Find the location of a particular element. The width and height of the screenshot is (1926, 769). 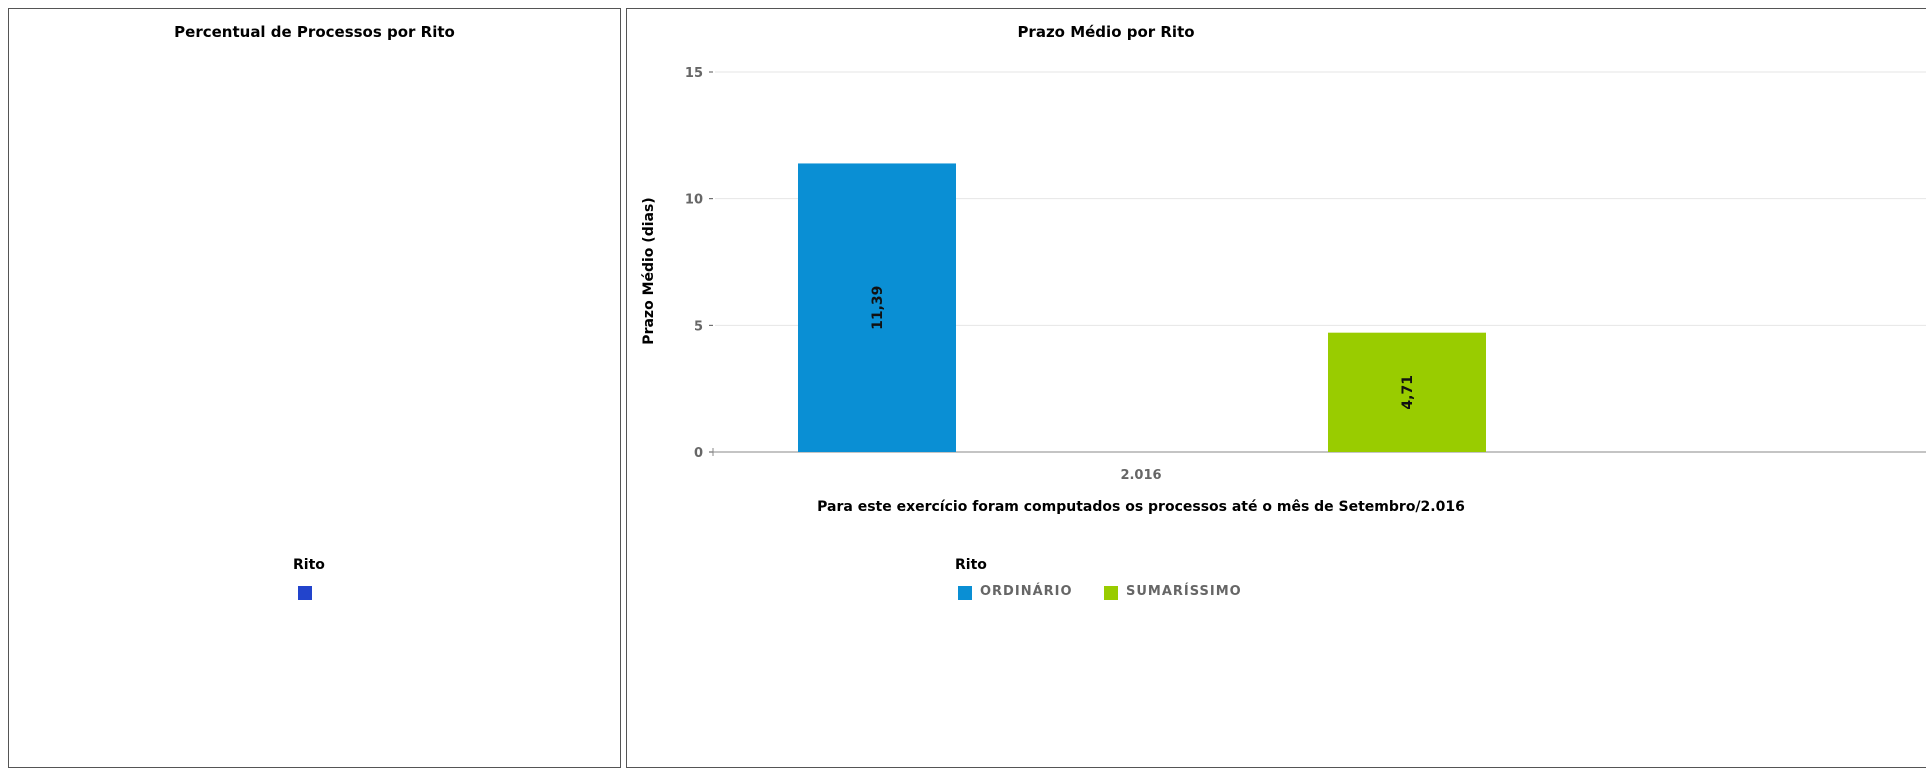

y-tick-label: 0 is located at coordinates (698, 453).